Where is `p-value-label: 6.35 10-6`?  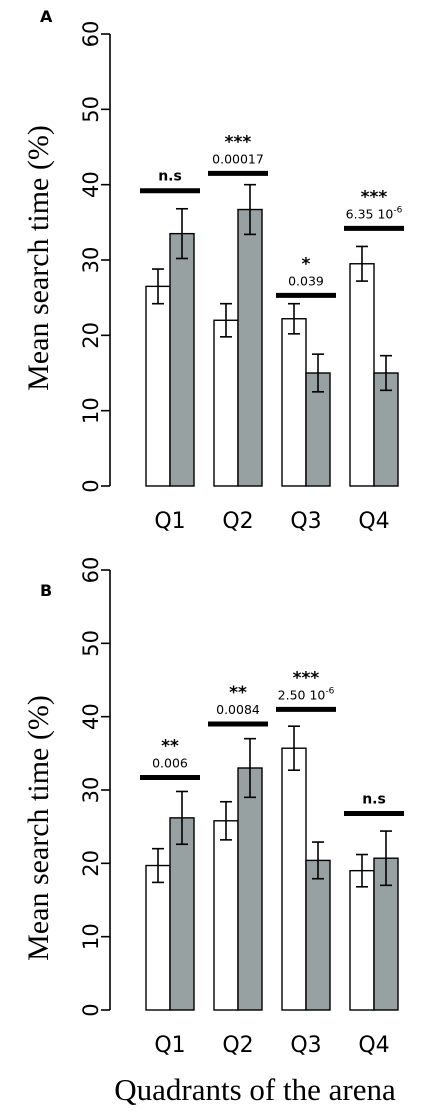
p-value-label: 6.35 10-6 is located at coordinates (374, 213).